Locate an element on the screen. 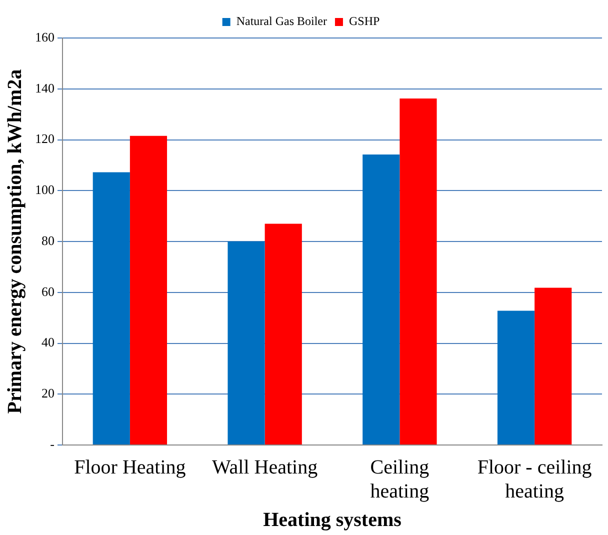 The width and height of the screenshot is (608, 535). x-axis-title: Heating systems is located at coordinates (332, 520).